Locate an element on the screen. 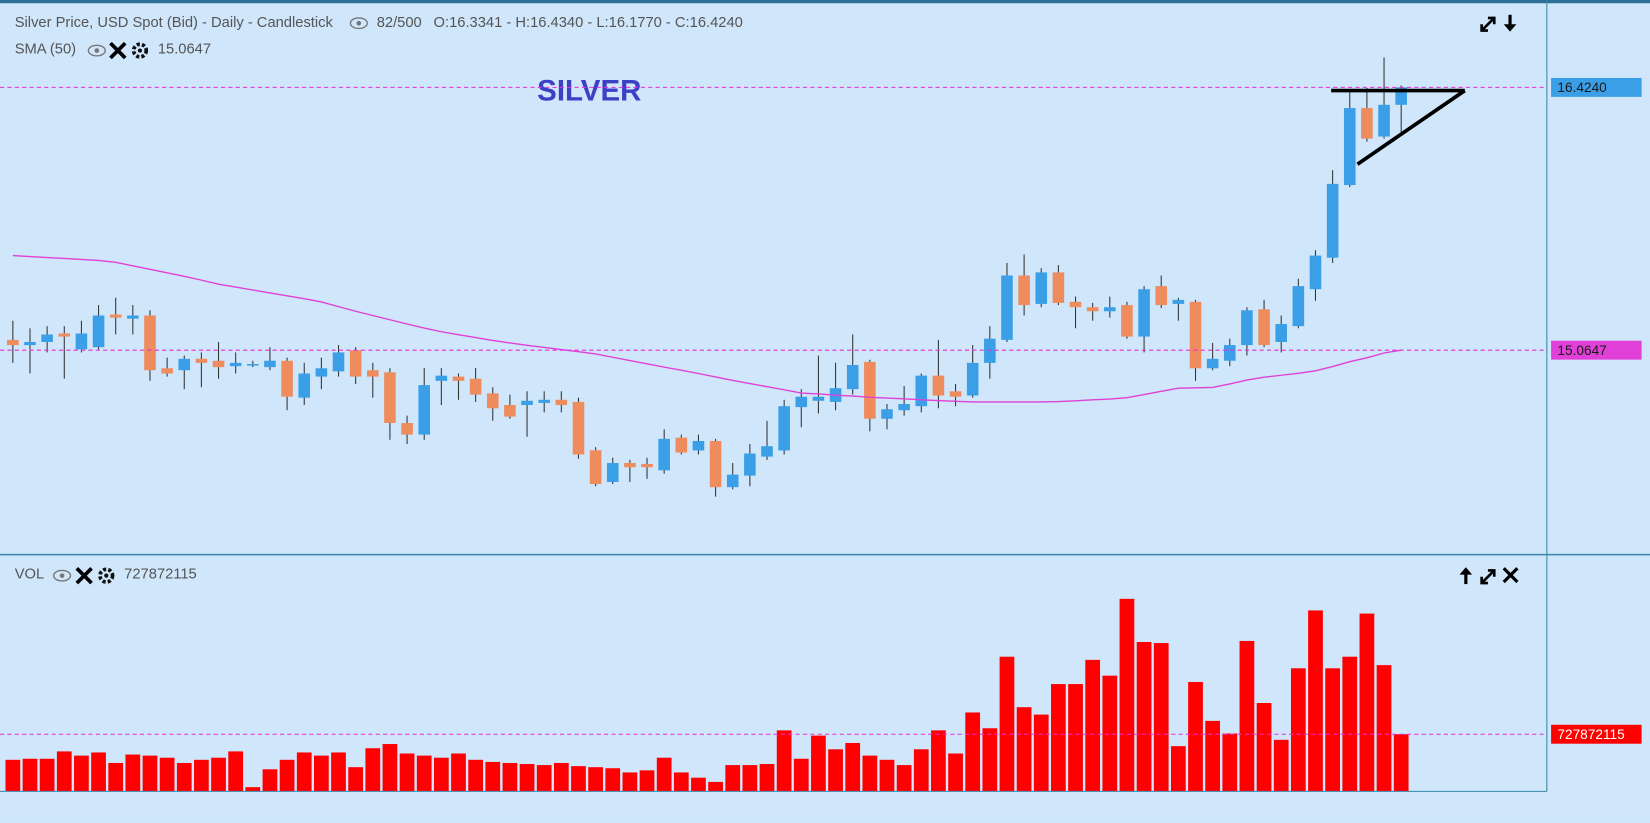 This screenshot has height=823, width=1650. volume-tag: 727872115 is located at coordinates (1591, 734).